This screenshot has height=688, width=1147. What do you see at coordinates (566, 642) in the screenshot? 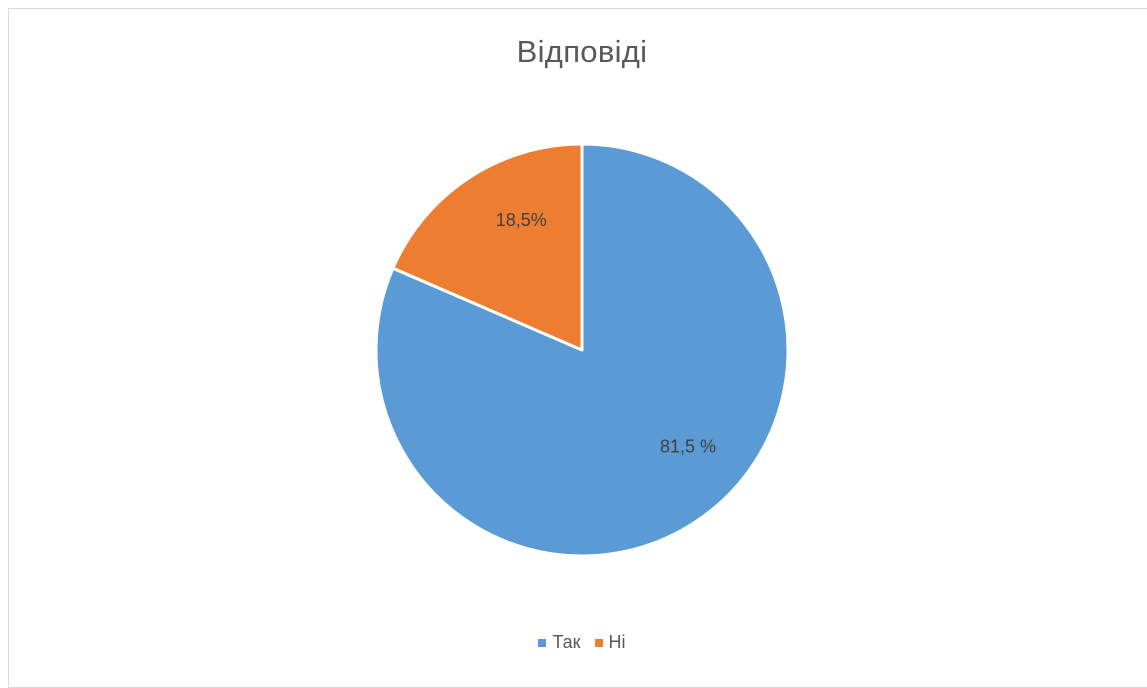
I see `legend-label-yes: Так` at bounding box center [566, 642].